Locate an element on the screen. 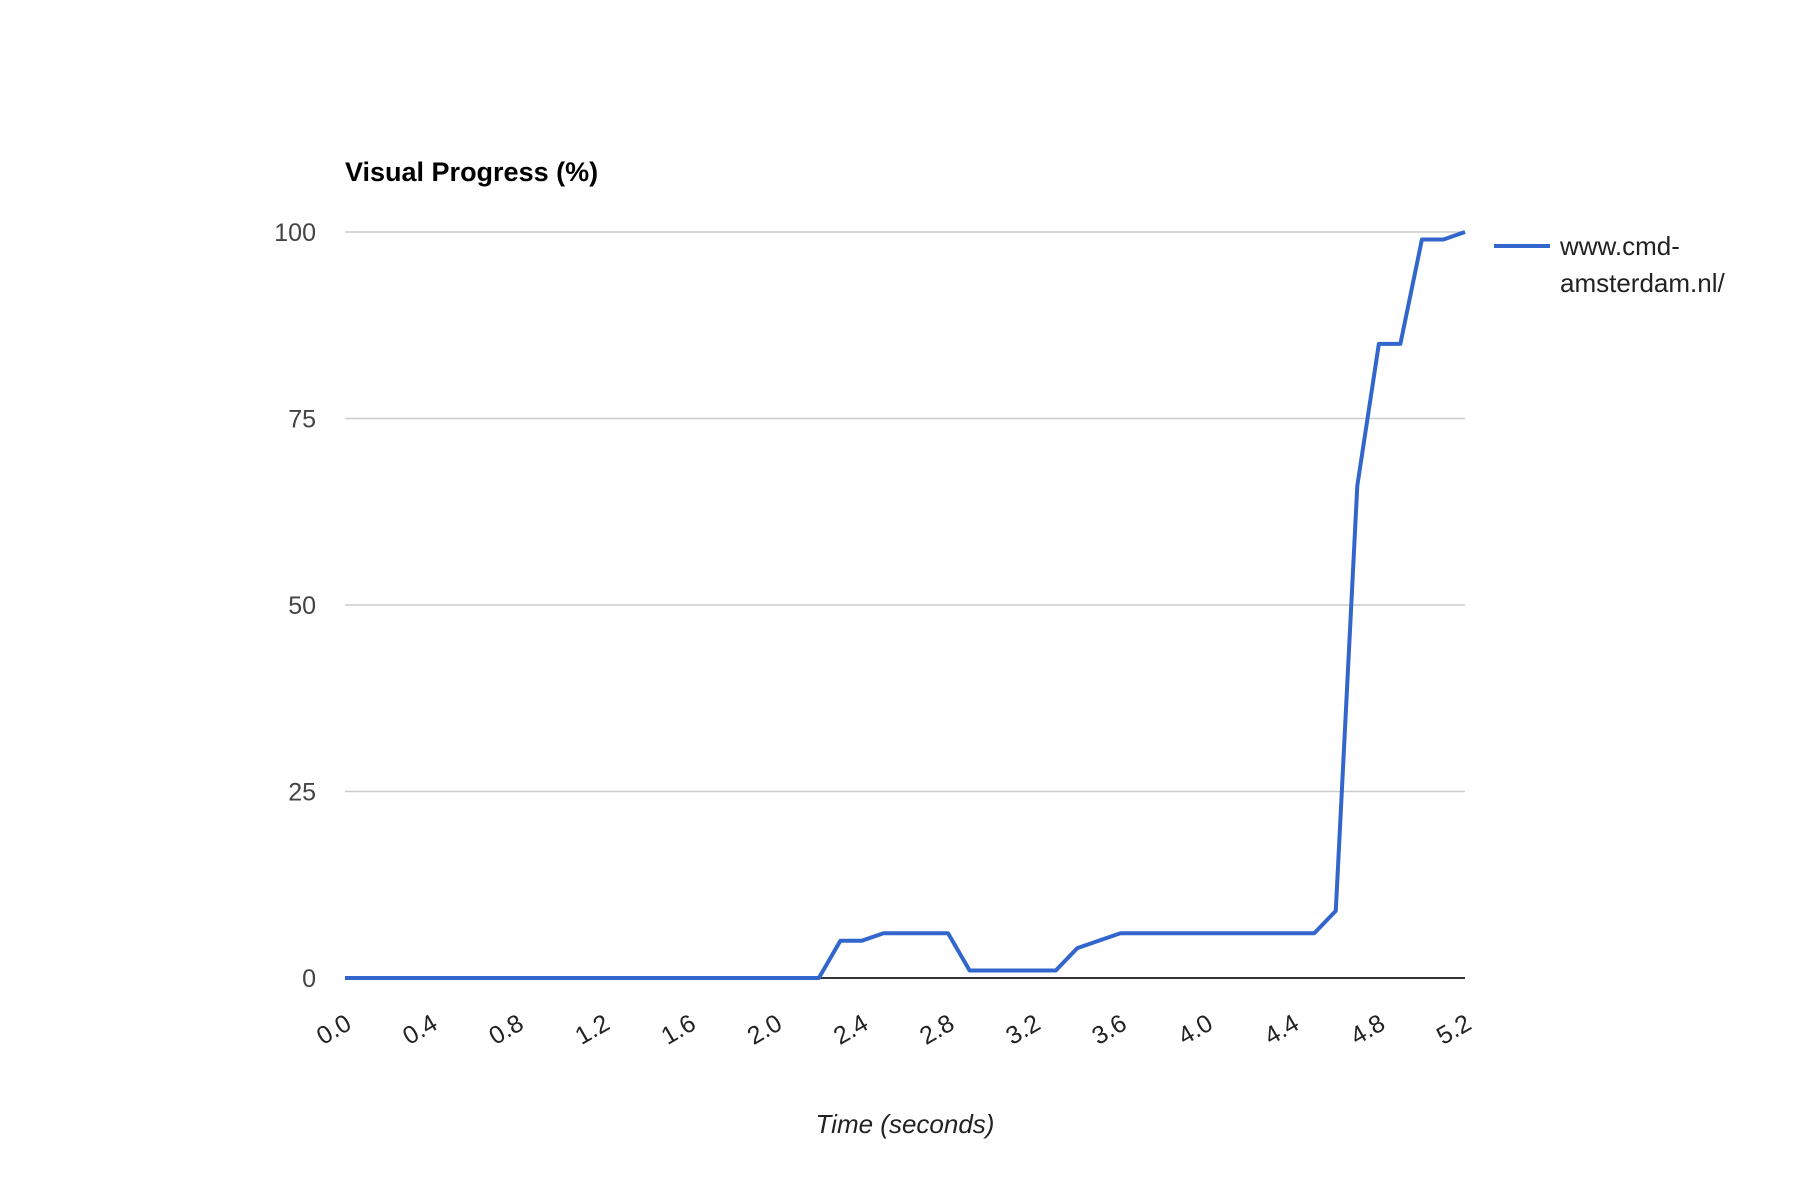  x-tick-label: 2.0 is located at coordinates (765, 1030).